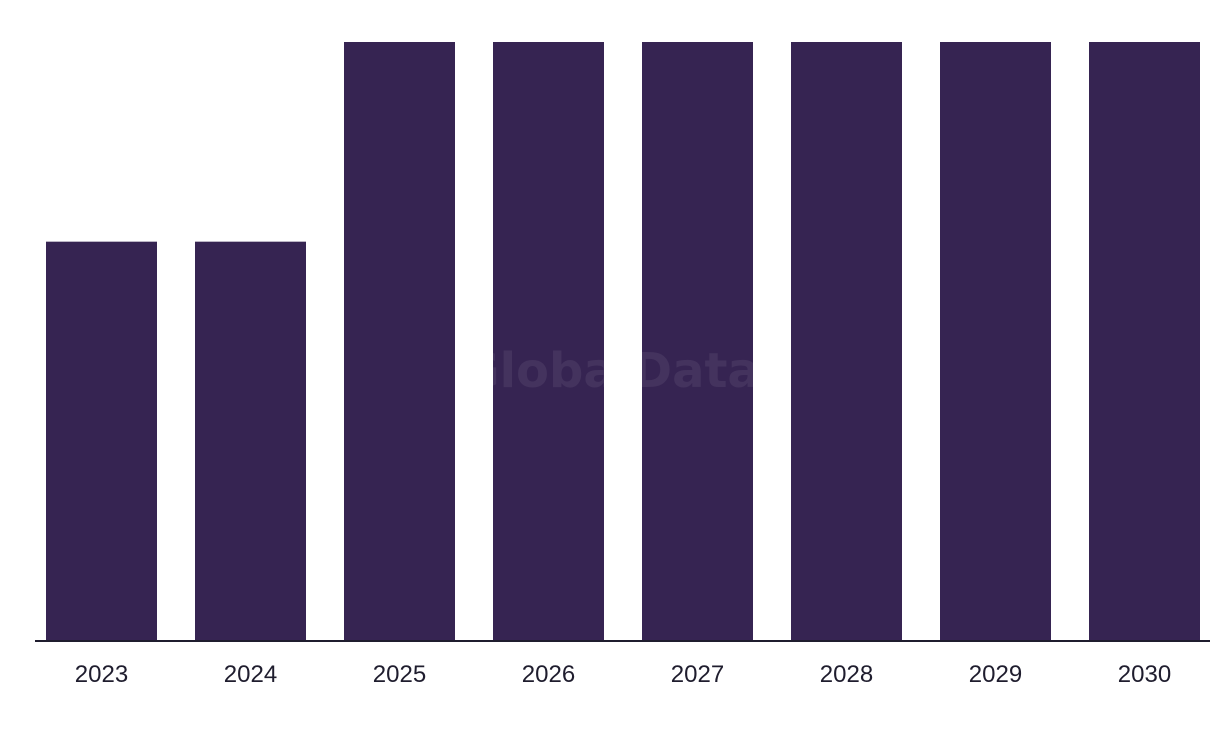  Describe the element at coordinates (610, 371) in the screenshot. I see `watermark: GlobalData` at that location.